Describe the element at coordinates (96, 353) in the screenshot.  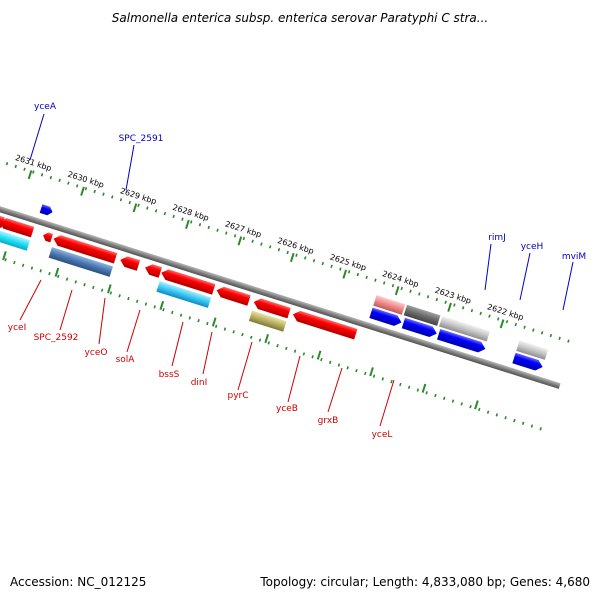
I see `gene-label-yceO: yceO` at that location.